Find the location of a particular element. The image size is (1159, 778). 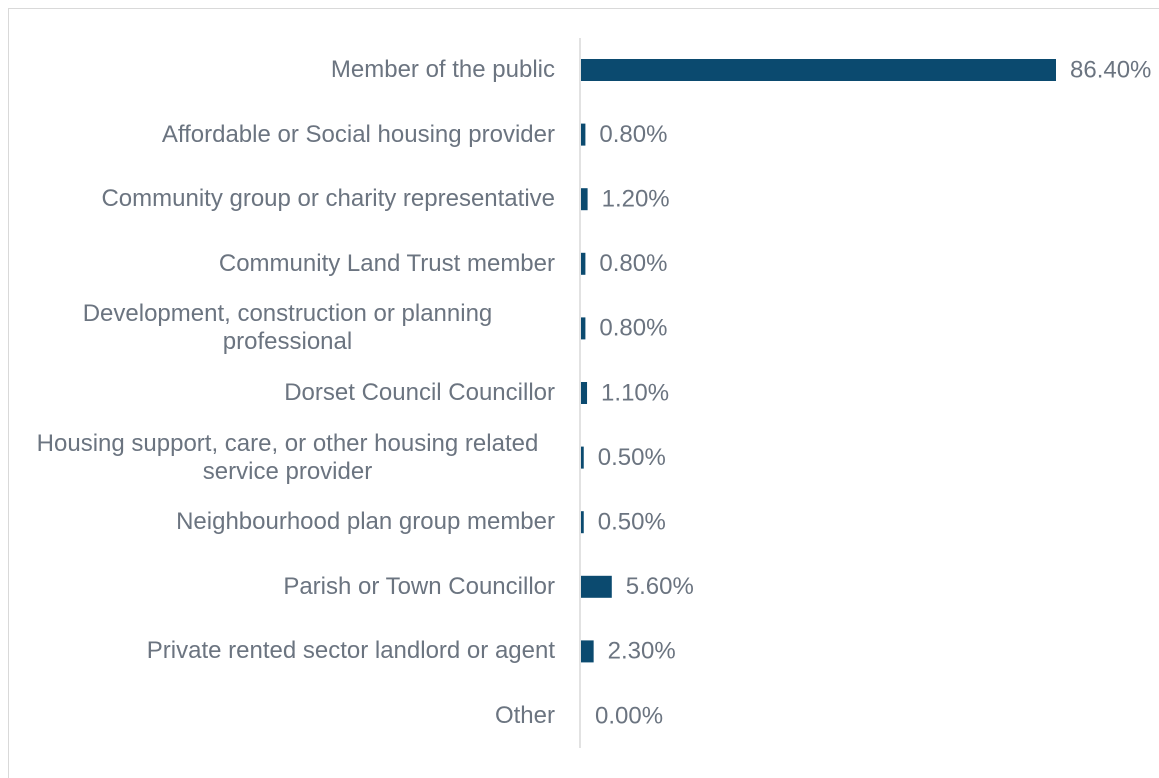

value-label: 2.30% is located at coordinates (642, 651).